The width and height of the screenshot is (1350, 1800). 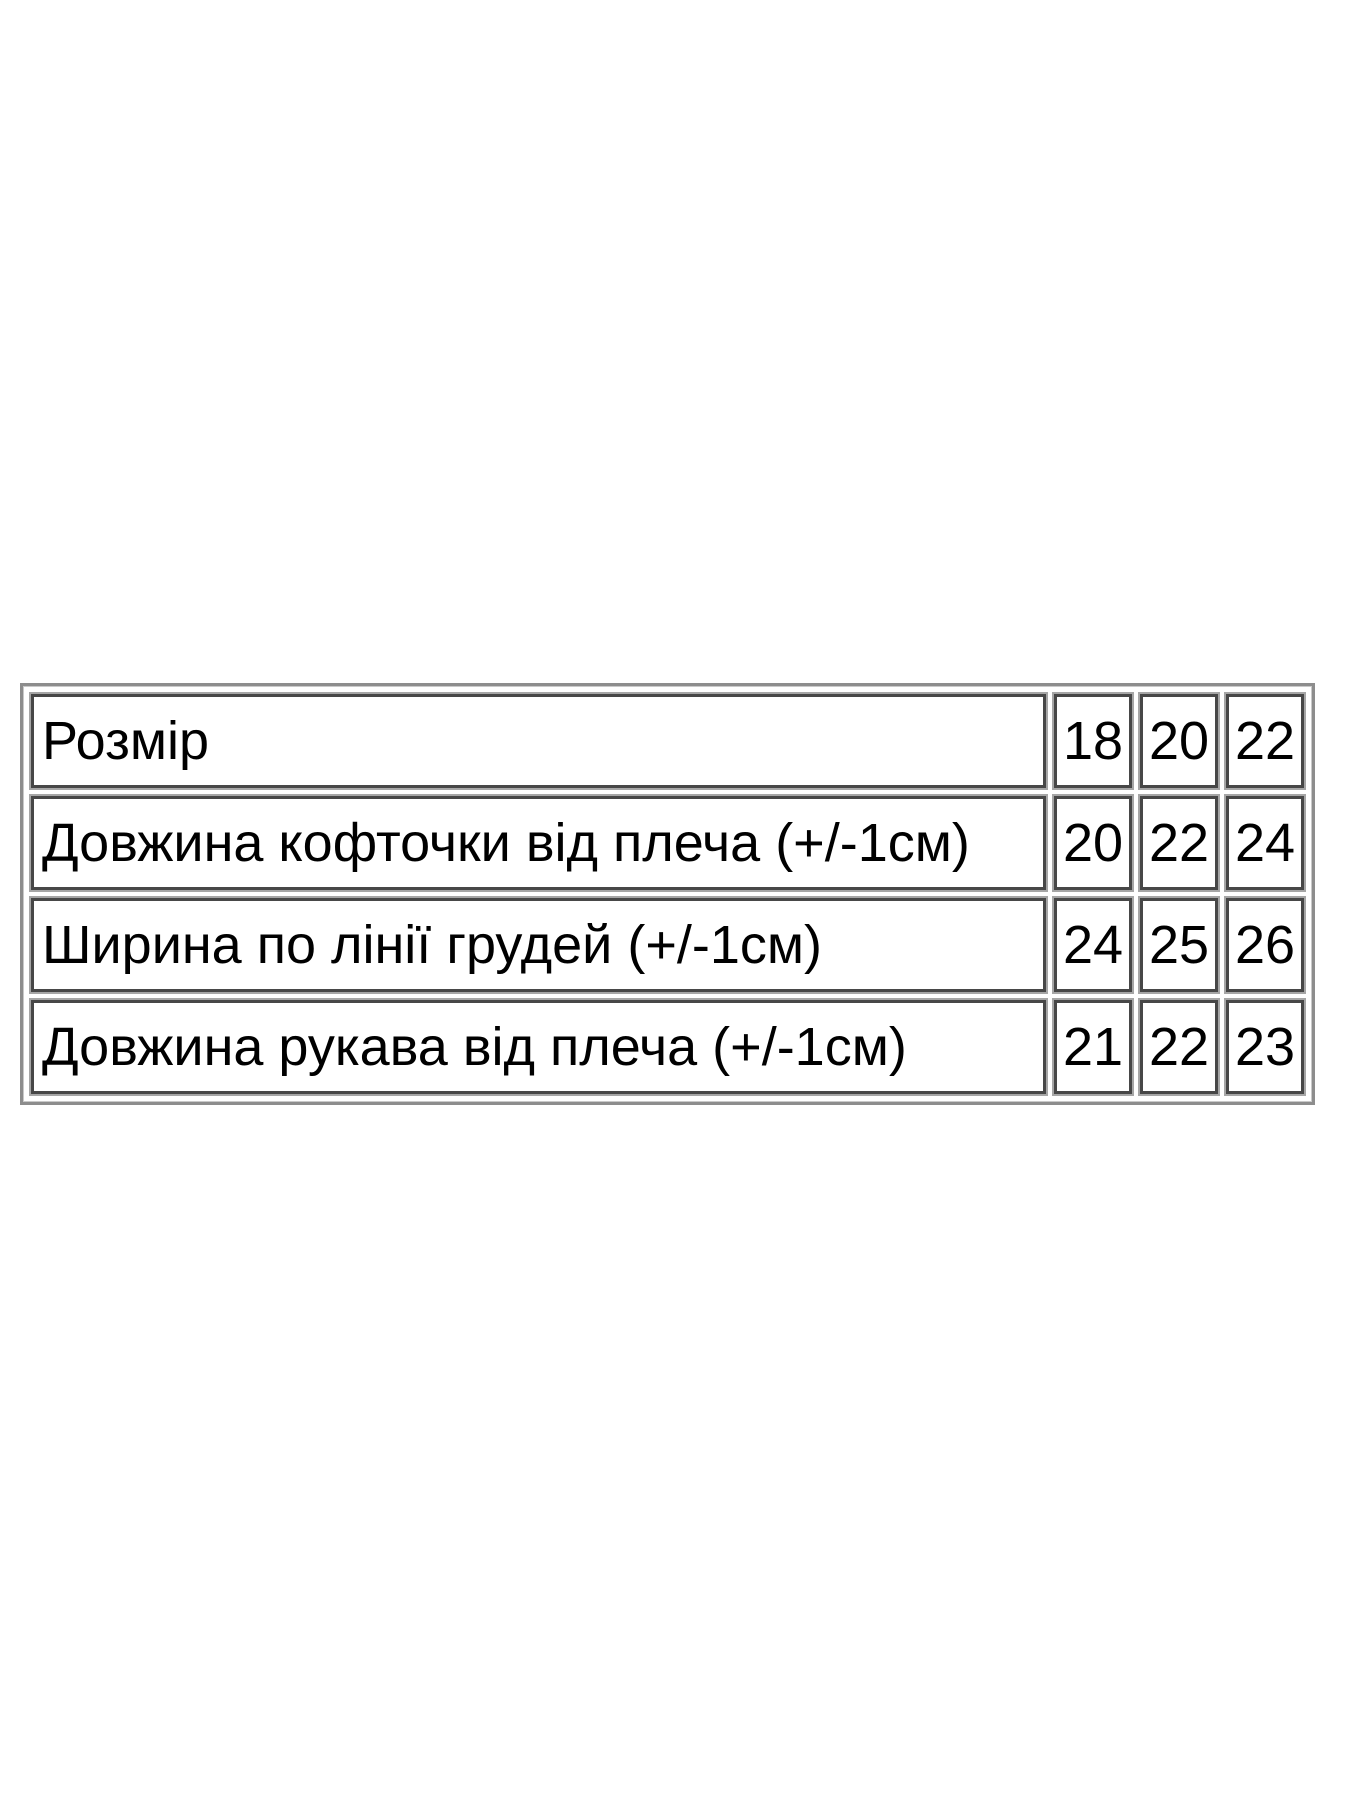 I want to click on size-value-cell: 26, so click(x=1265, y=945).